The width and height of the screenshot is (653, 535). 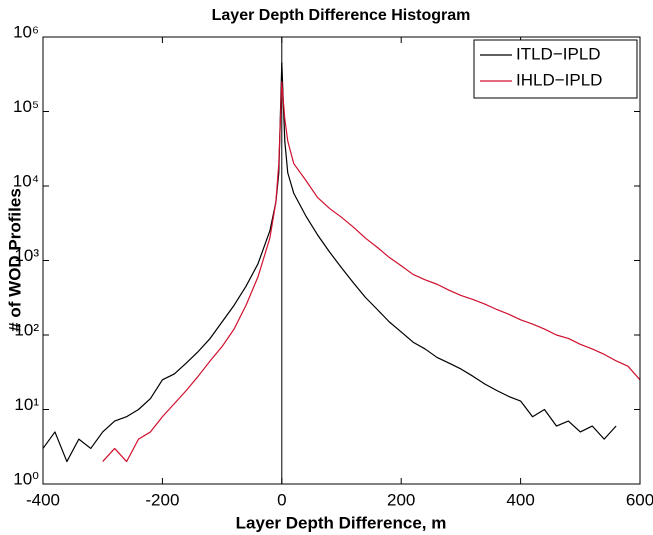 What do you see at coordinates (162, 499) in the screenshot?
I see `x-tick-label: -200` at bounding box center [162, 499].